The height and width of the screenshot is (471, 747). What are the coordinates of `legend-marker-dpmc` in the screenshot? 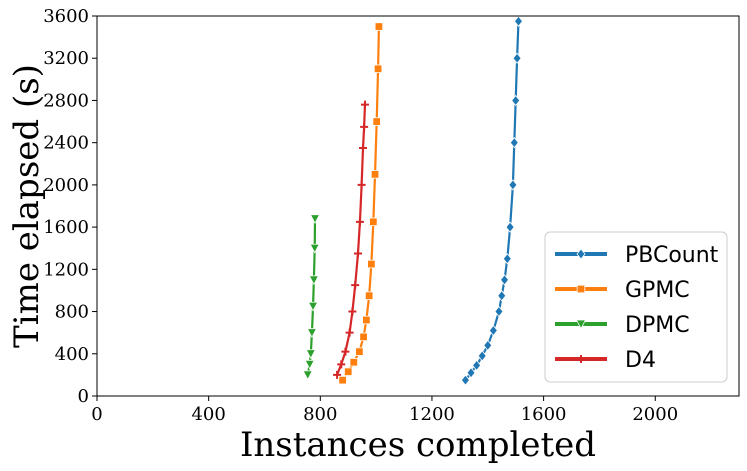 It's located at (581, 324).